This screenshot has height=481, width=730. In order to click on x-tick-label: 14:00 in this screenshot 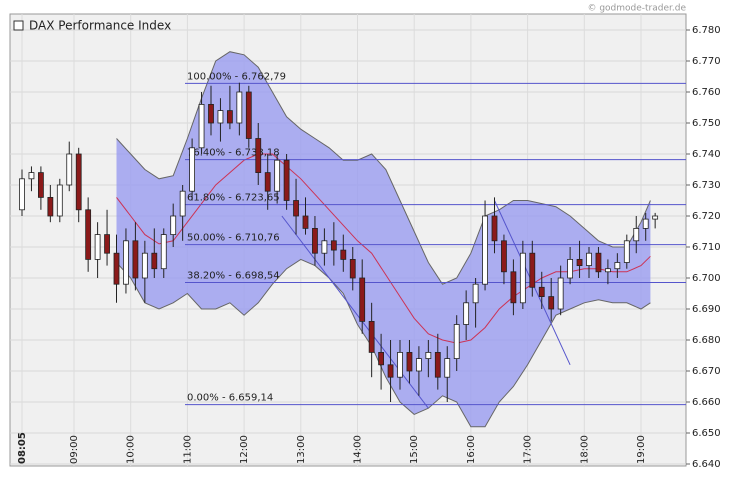, I will do `click(357, 449)`.